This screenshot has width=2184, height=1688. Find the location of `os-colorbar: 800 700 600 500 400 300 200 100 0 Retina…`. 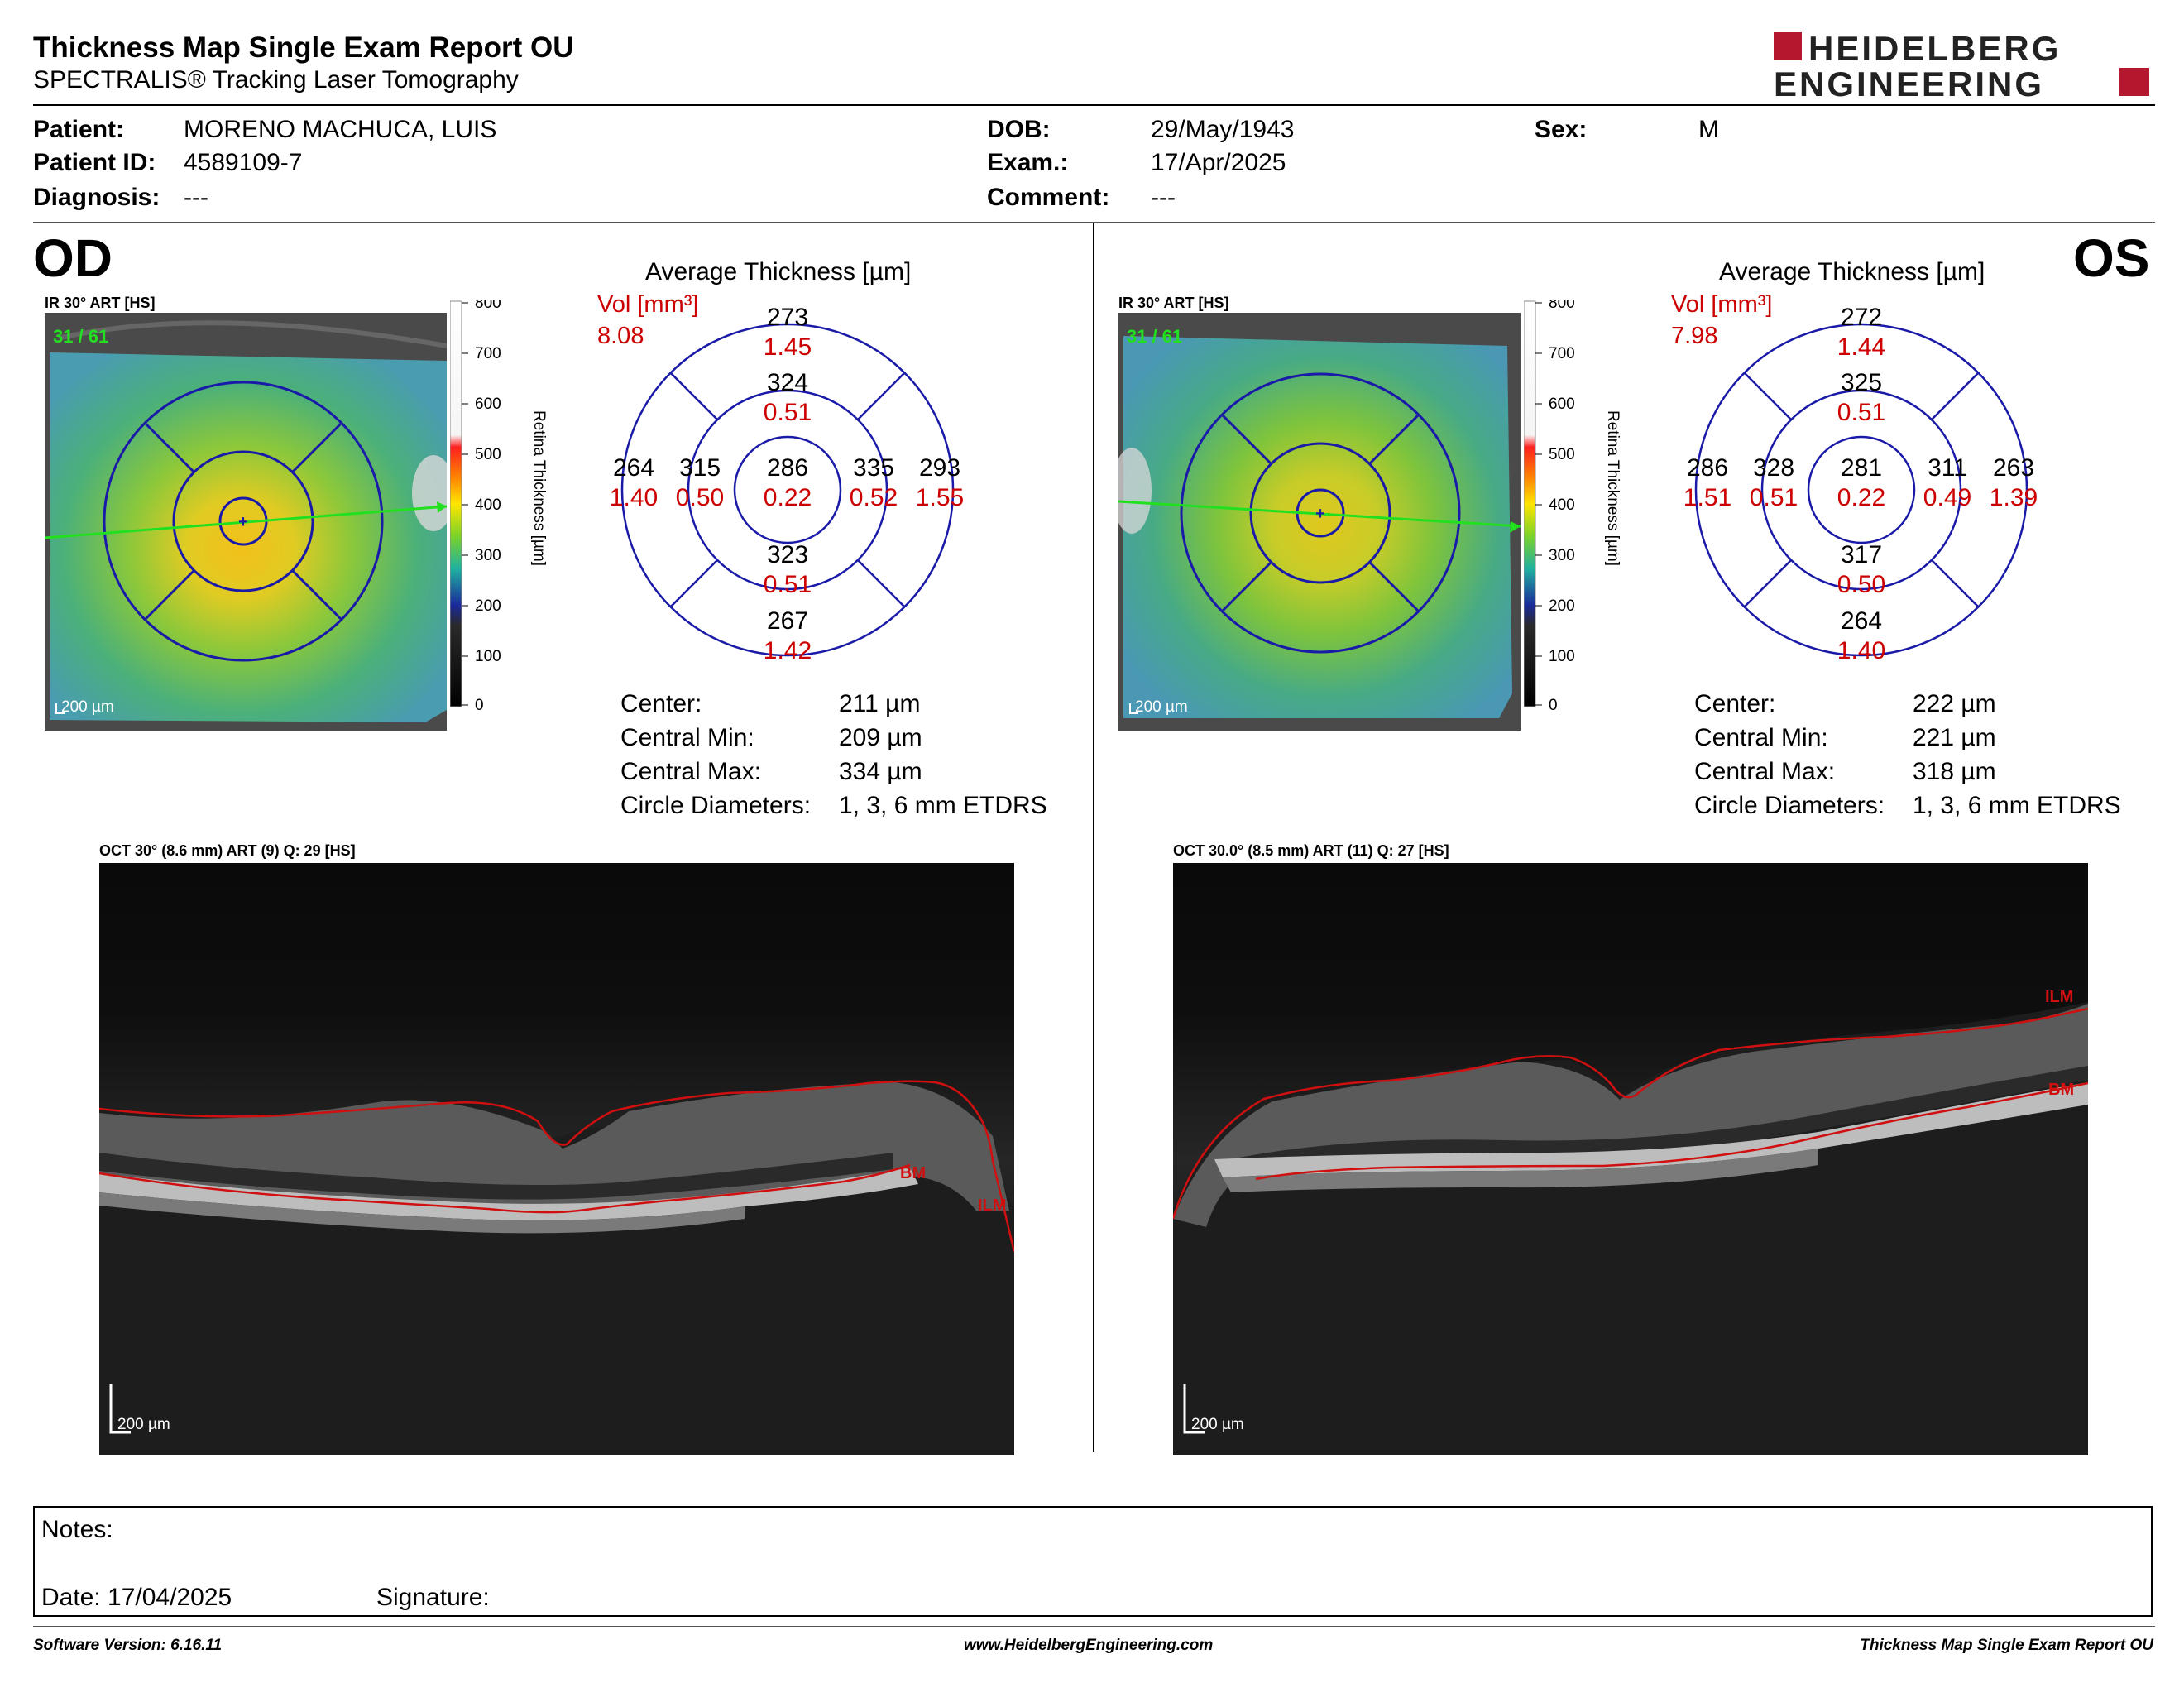

os-colorbar: 800 700 600 500 400 300 200 100 0 Retina… is located at coordinates (1577, 506).